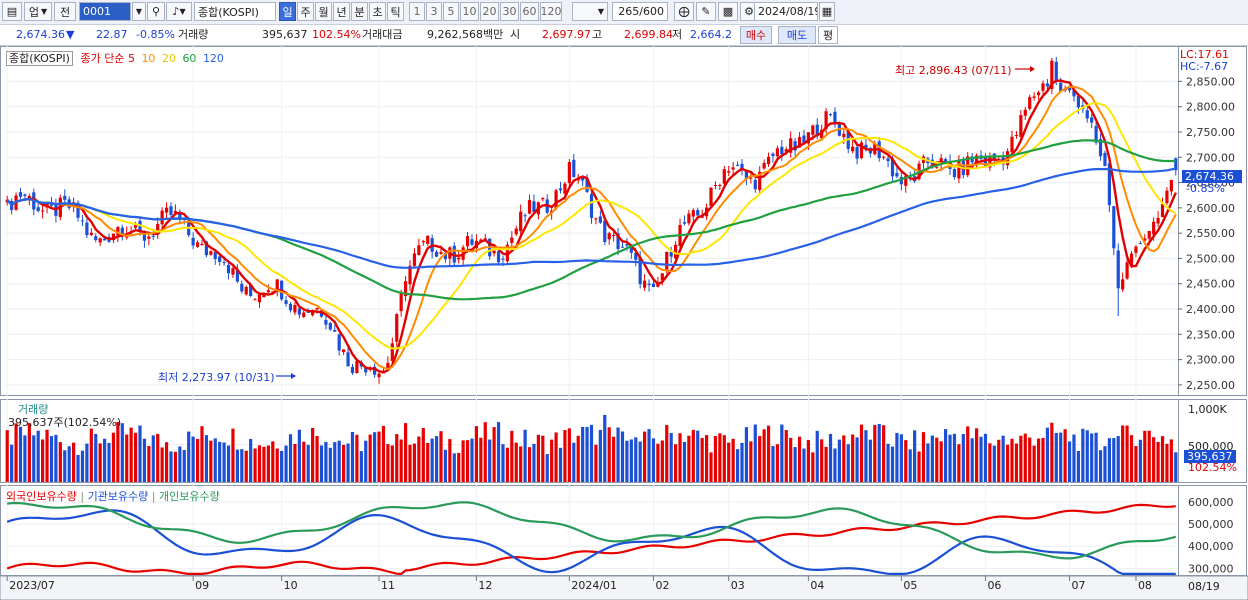 This screenshot has height=600, width=1248. What do you see at coordinates (489, 11) in the screenshot?
I see `interval-button-20: 20` at bounding box center [489, 11].